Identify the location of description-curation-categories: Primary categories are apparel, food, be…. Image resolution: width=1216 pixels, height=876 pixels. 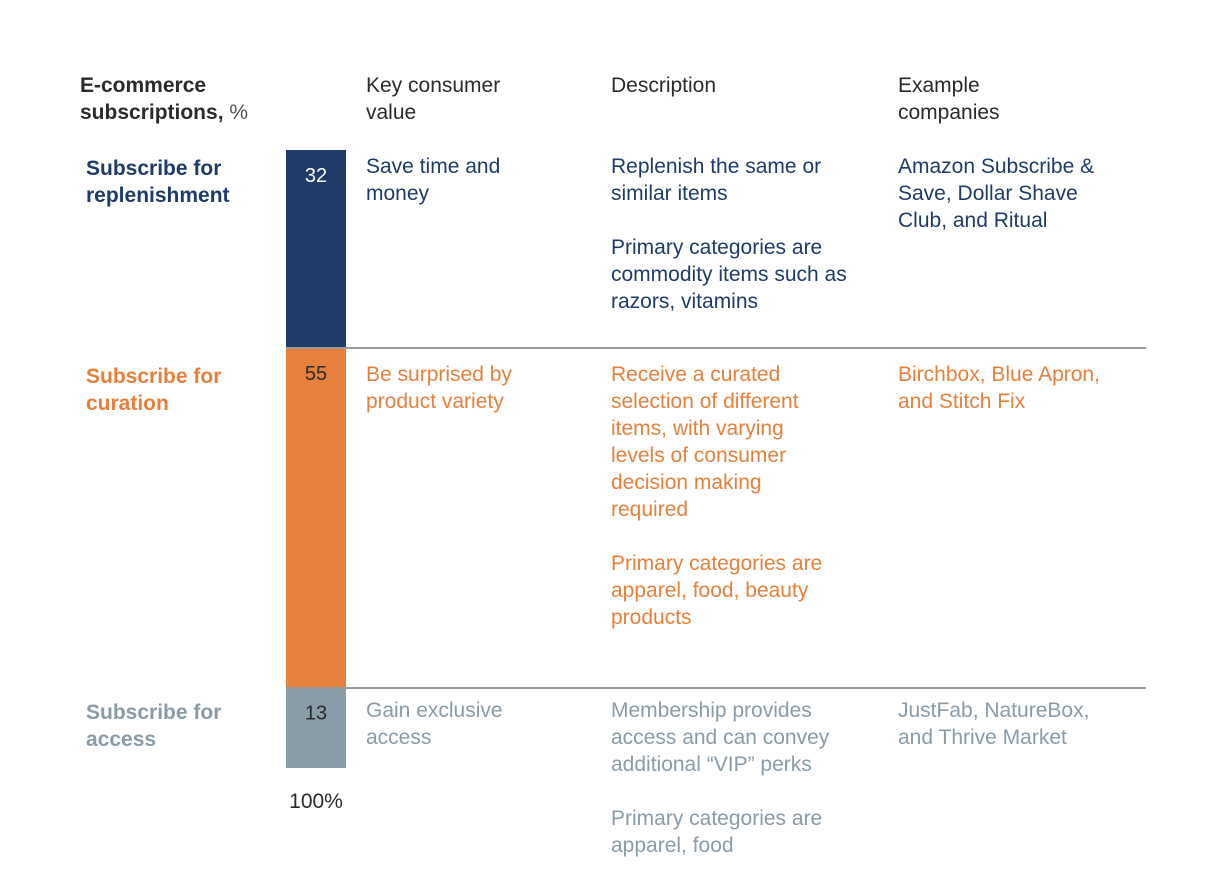
(717, 590).